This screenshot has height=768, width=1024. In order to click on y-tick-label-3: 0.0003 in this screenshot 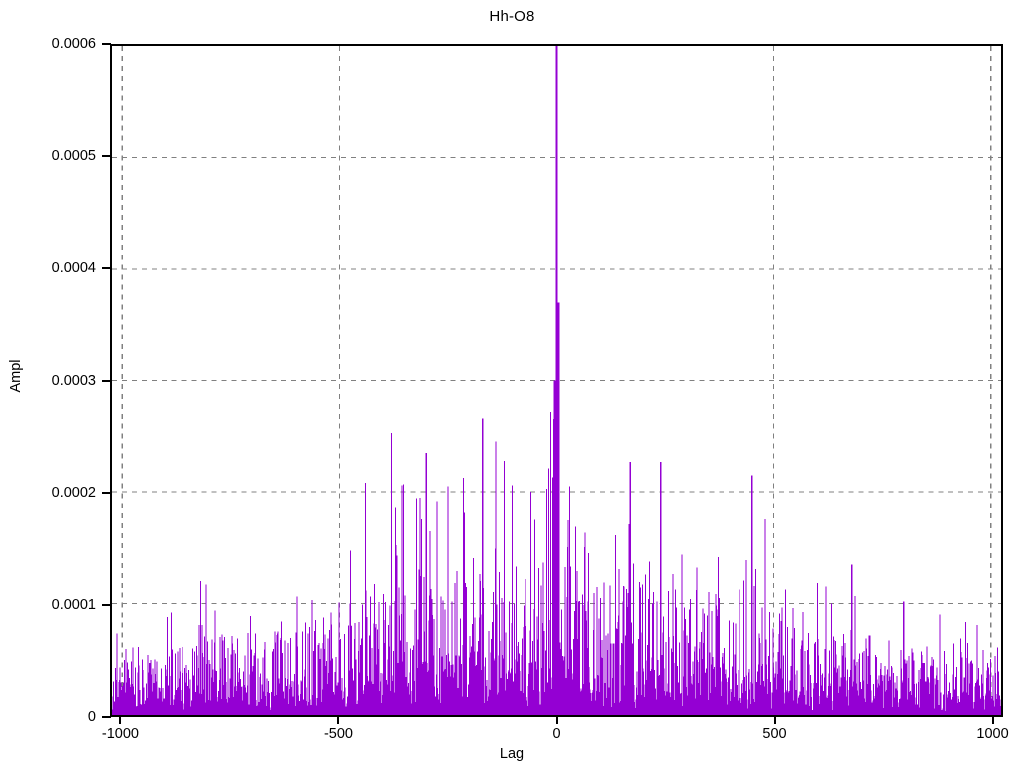, I will do `click(73, 380)`.